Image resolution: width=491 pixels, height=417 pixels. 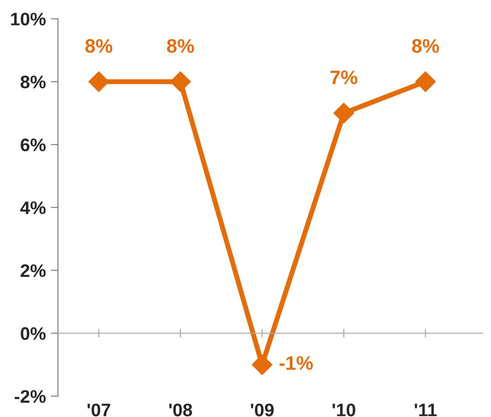 I want to click on y-tick-label: 4%, so click(x=33, y=207).